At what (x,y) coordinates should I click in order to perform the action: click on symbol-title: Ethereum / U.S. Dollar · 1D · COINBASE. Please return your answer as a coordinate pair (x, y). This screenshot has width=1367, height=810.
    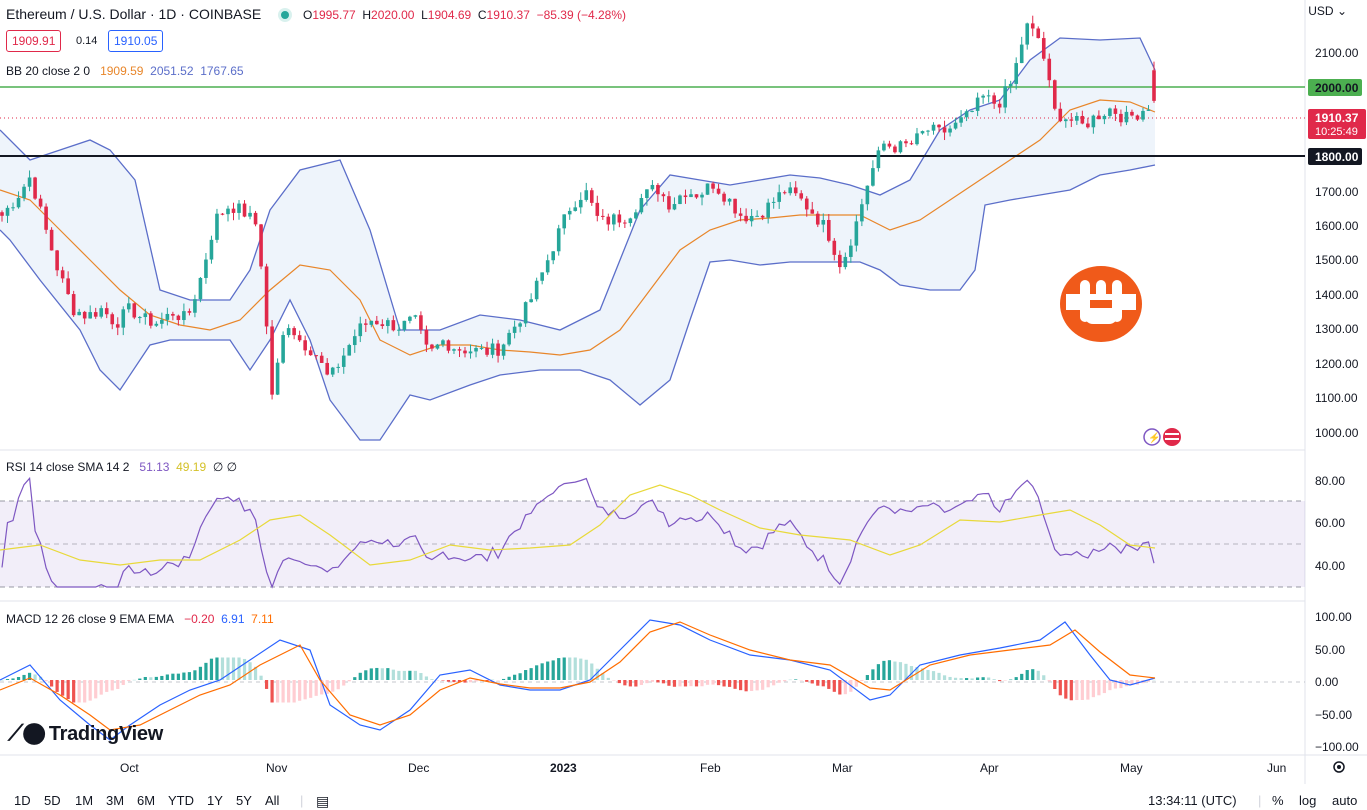
    Looking at the image, I should click on (134, 14).